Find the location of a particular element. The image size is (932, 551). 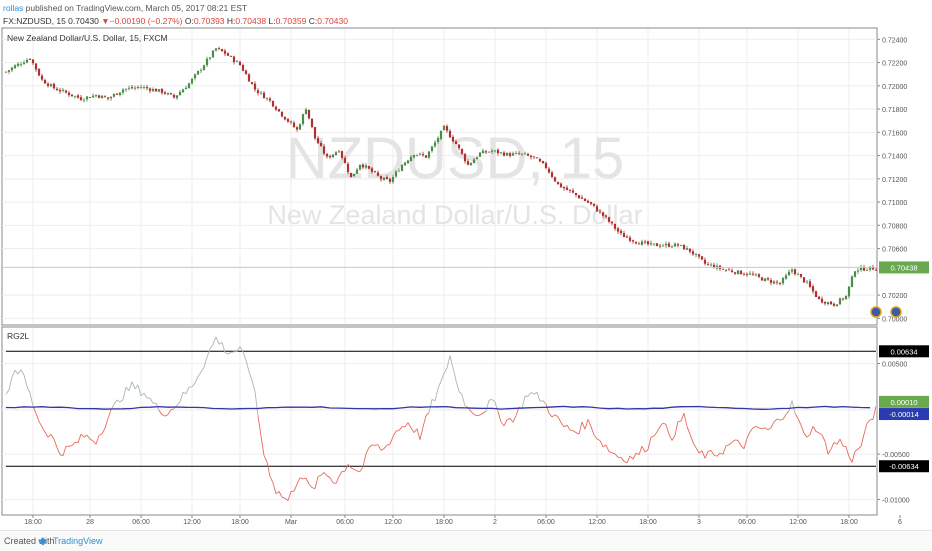

price-tick-label: 0.72200 is located at coordinates (894, 64).